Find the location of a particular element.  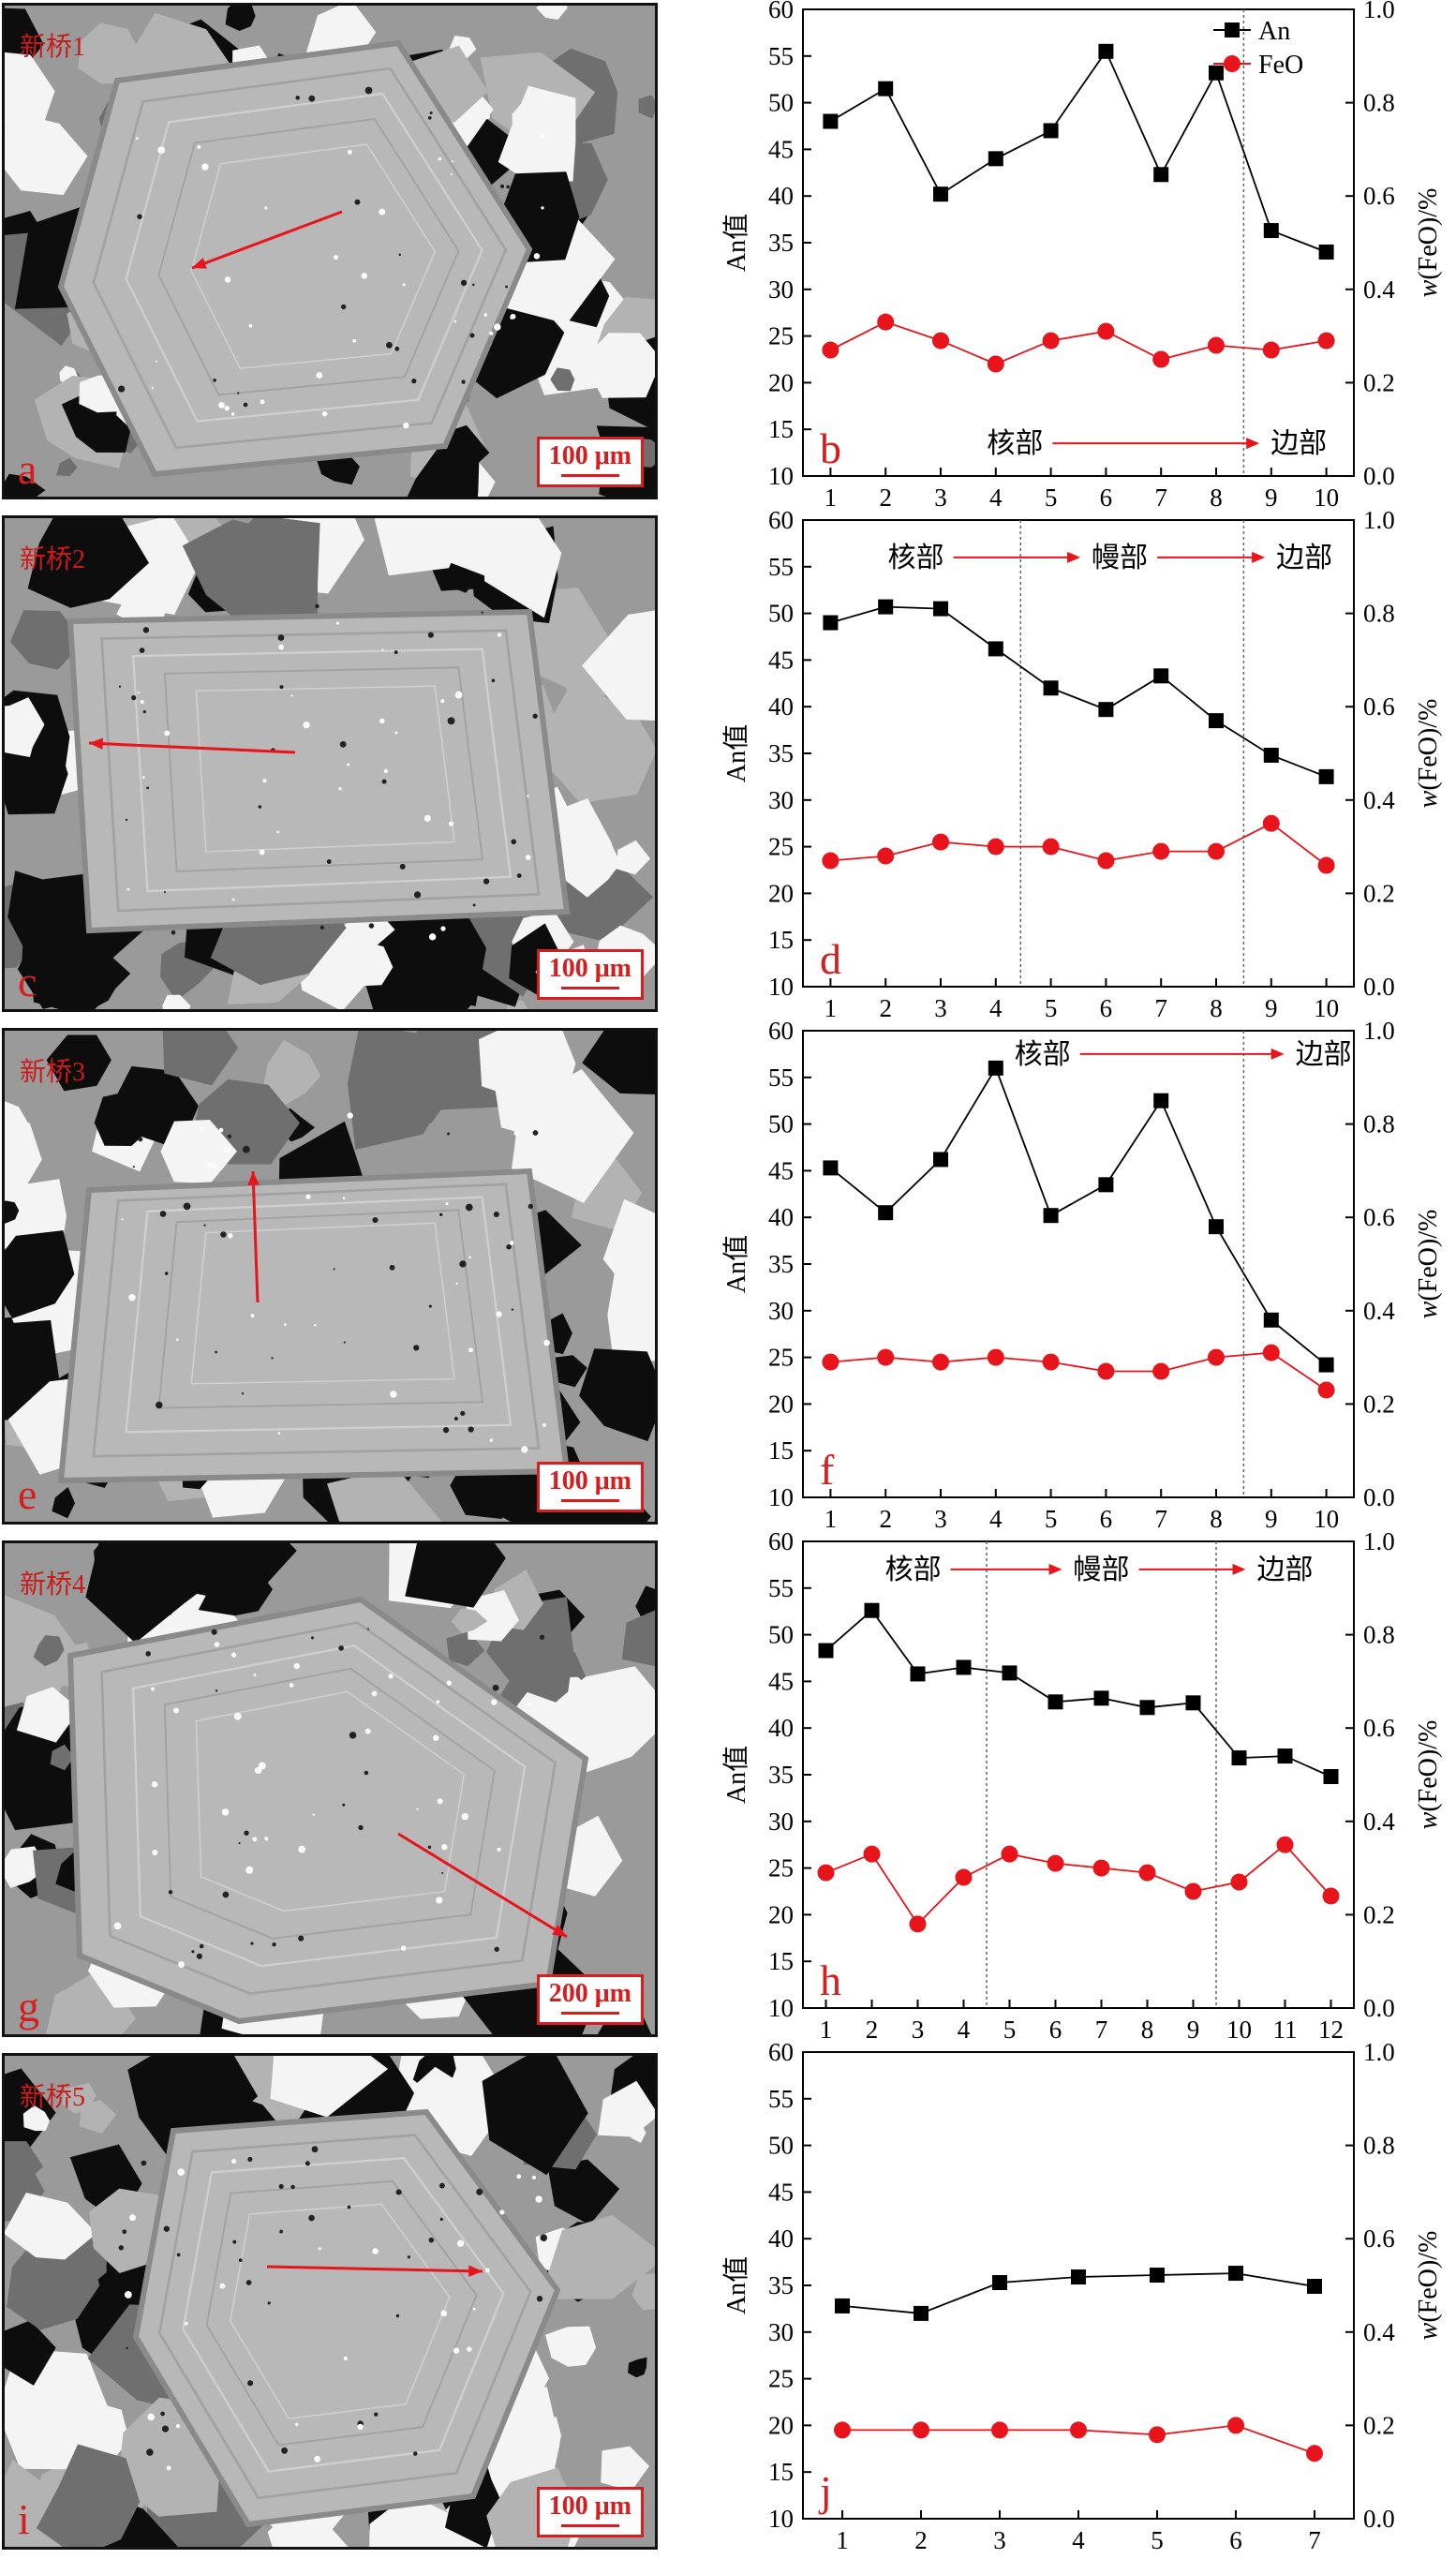

x-tick-label: 7 is located at coordinates (1314, 2540).